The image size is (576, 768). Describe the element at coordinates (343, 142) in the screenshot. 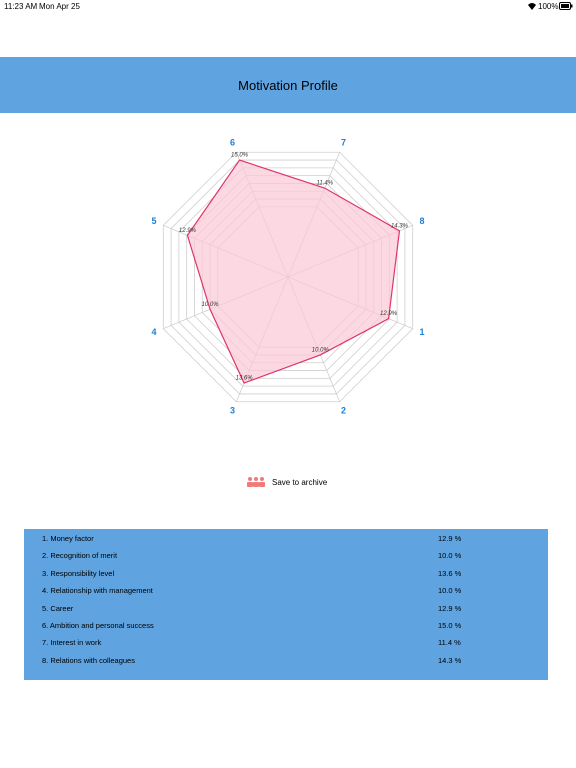

I see `axis-label: 7` at that location.